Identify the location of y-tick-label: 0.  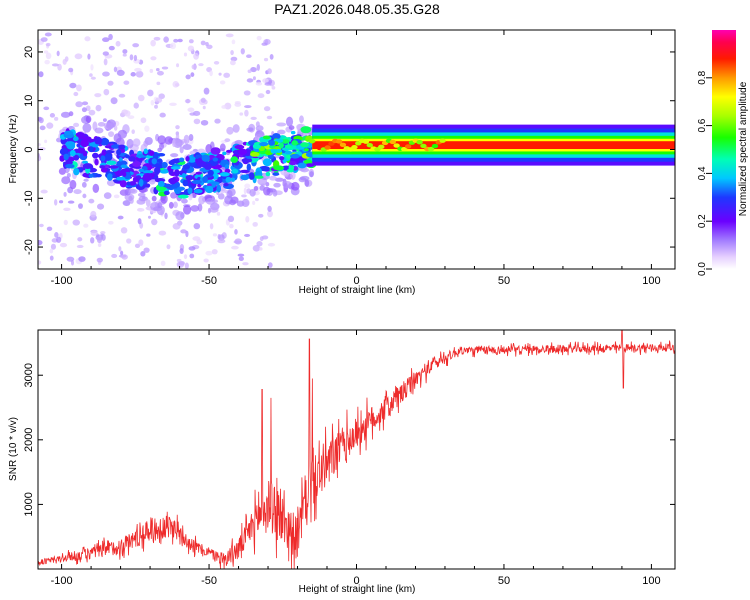
(29, 149).